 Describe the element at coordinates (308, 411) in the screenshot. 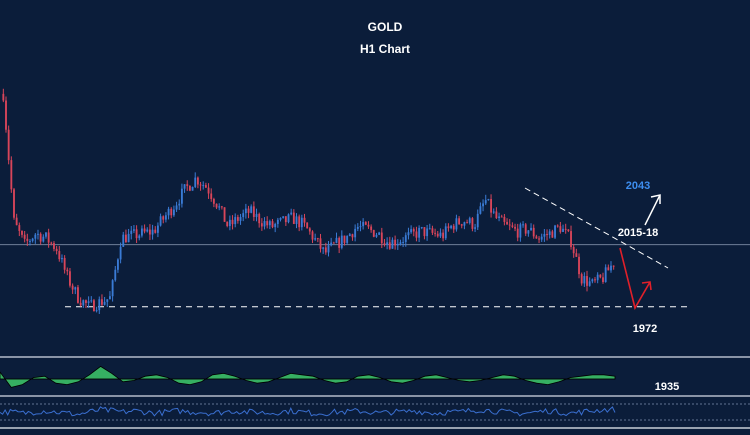

I see `rsi-line` at that location.